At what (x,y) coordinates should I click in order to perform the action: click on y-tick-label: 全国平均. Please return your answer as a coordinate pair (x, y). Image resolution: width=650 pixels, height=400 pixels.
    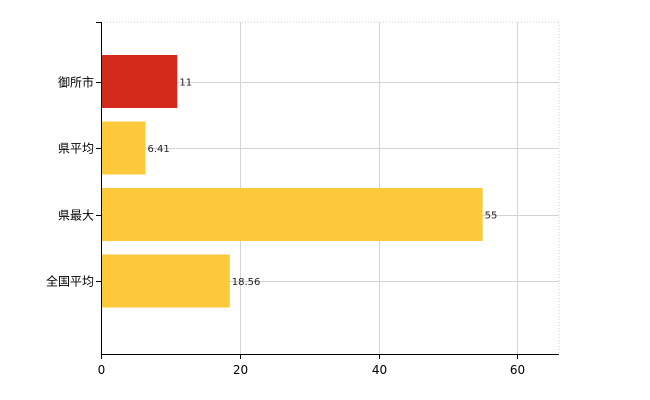
    Looking at the image, I should click on (70, 281).